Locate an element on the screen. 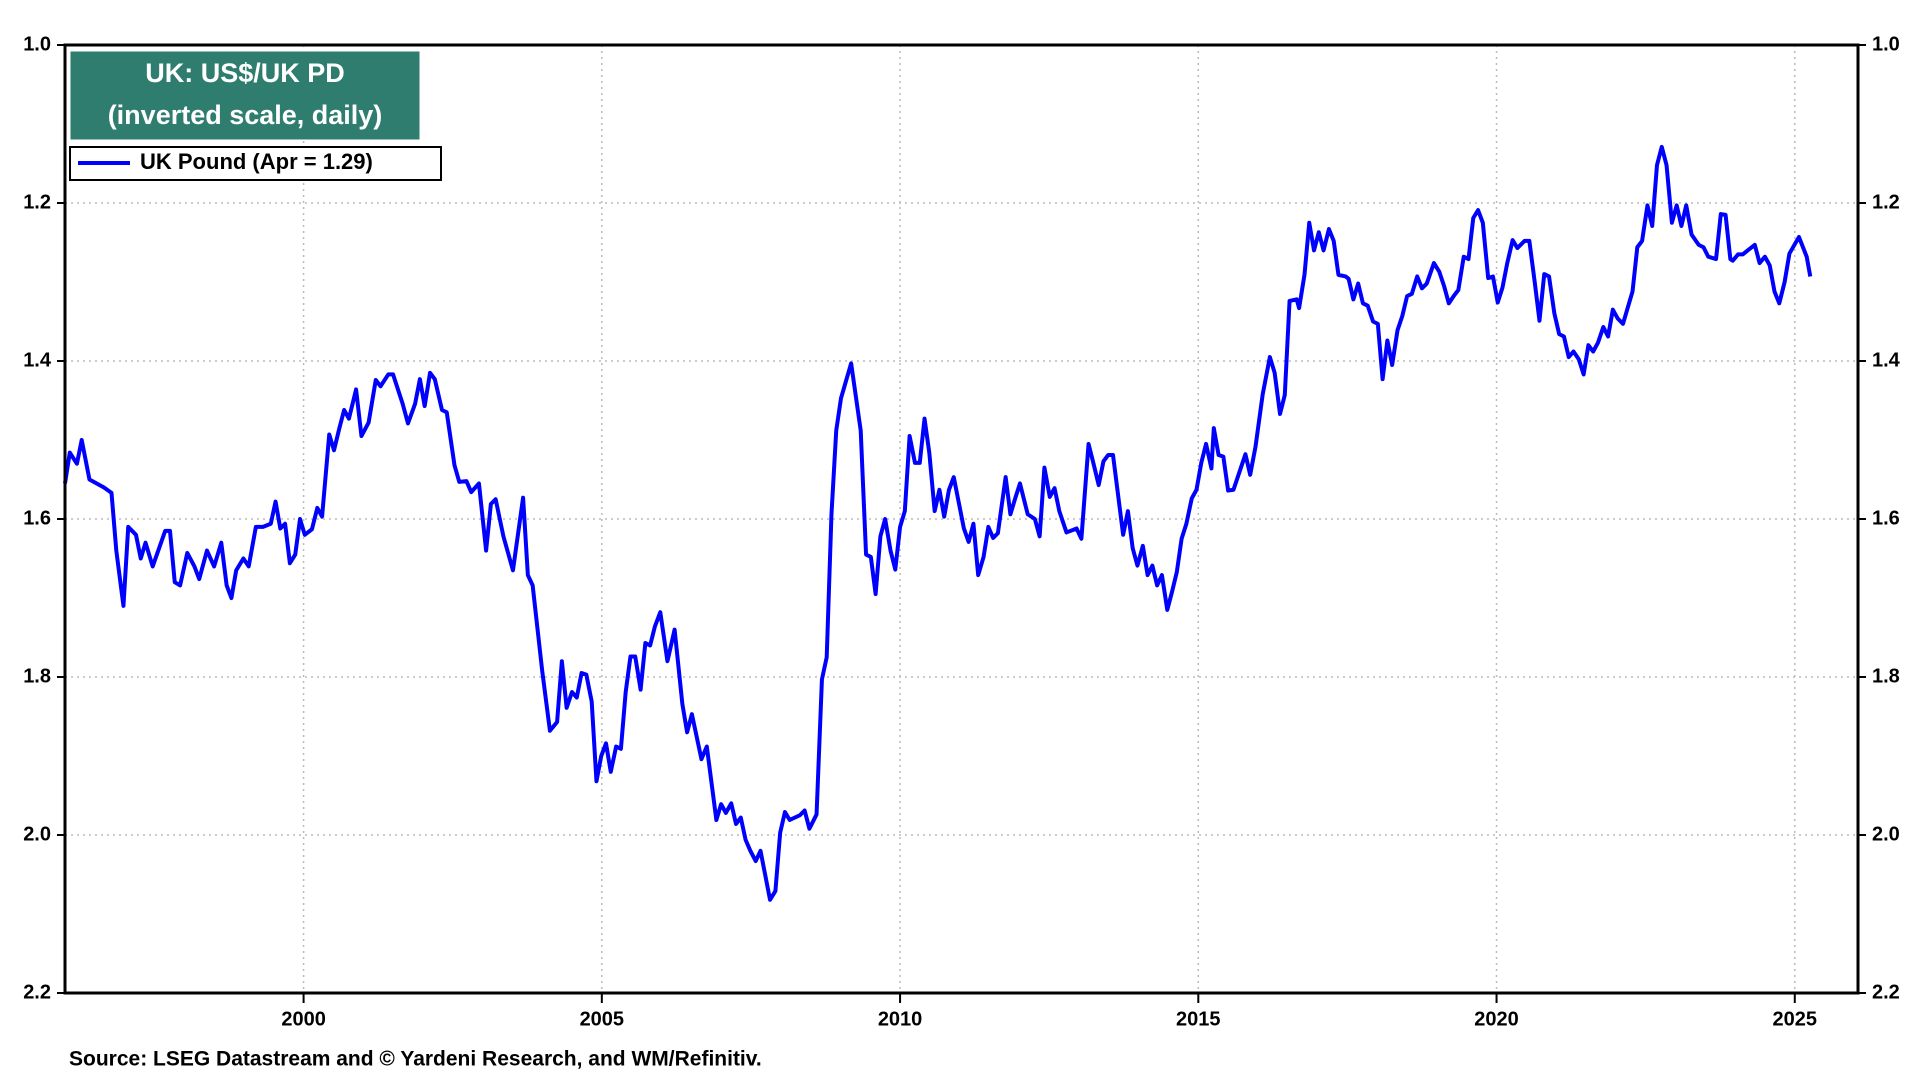  legend-box is located at coordinates (255, 163).